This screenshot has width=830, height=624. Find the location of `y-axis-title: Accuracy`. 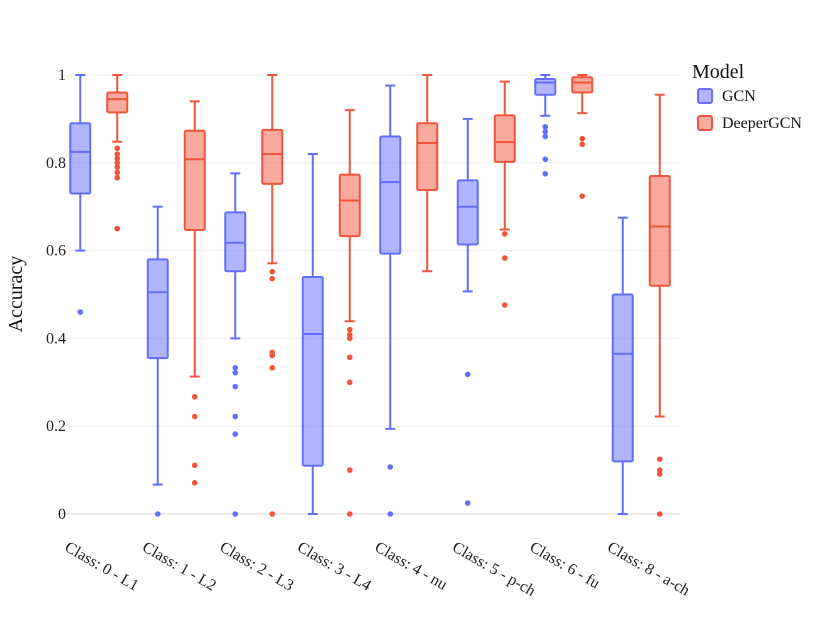

y-axis-title: Accuracy is located at coordinates (16, 294).